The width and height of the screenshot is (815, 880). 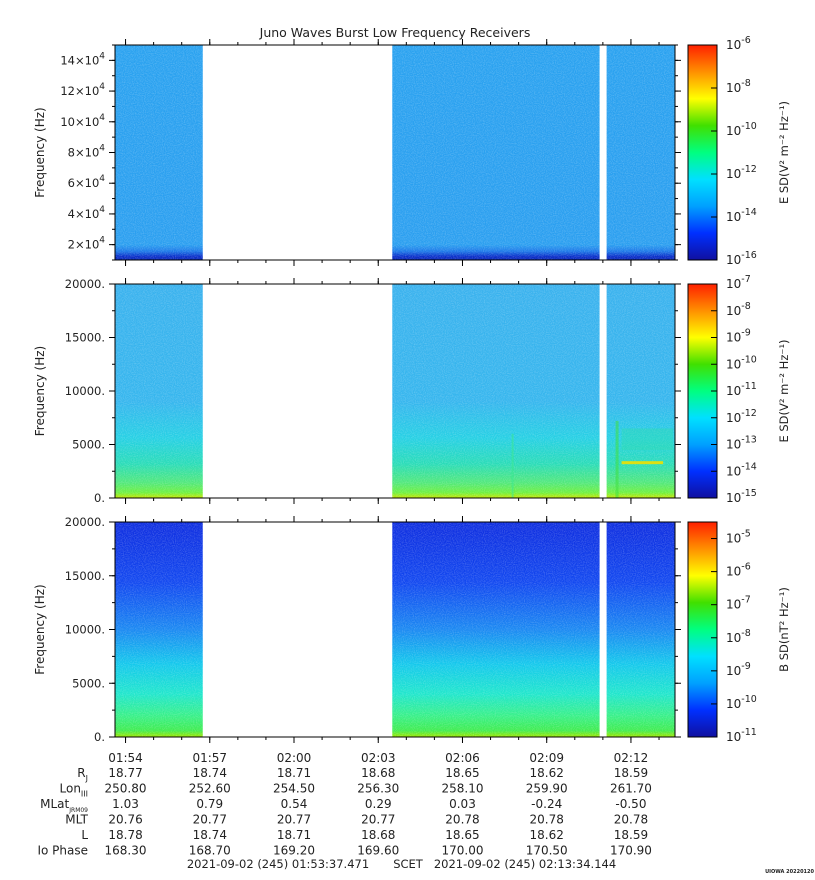 I want to click on time-tick-label: 01:57, so click(x=209, y=758).